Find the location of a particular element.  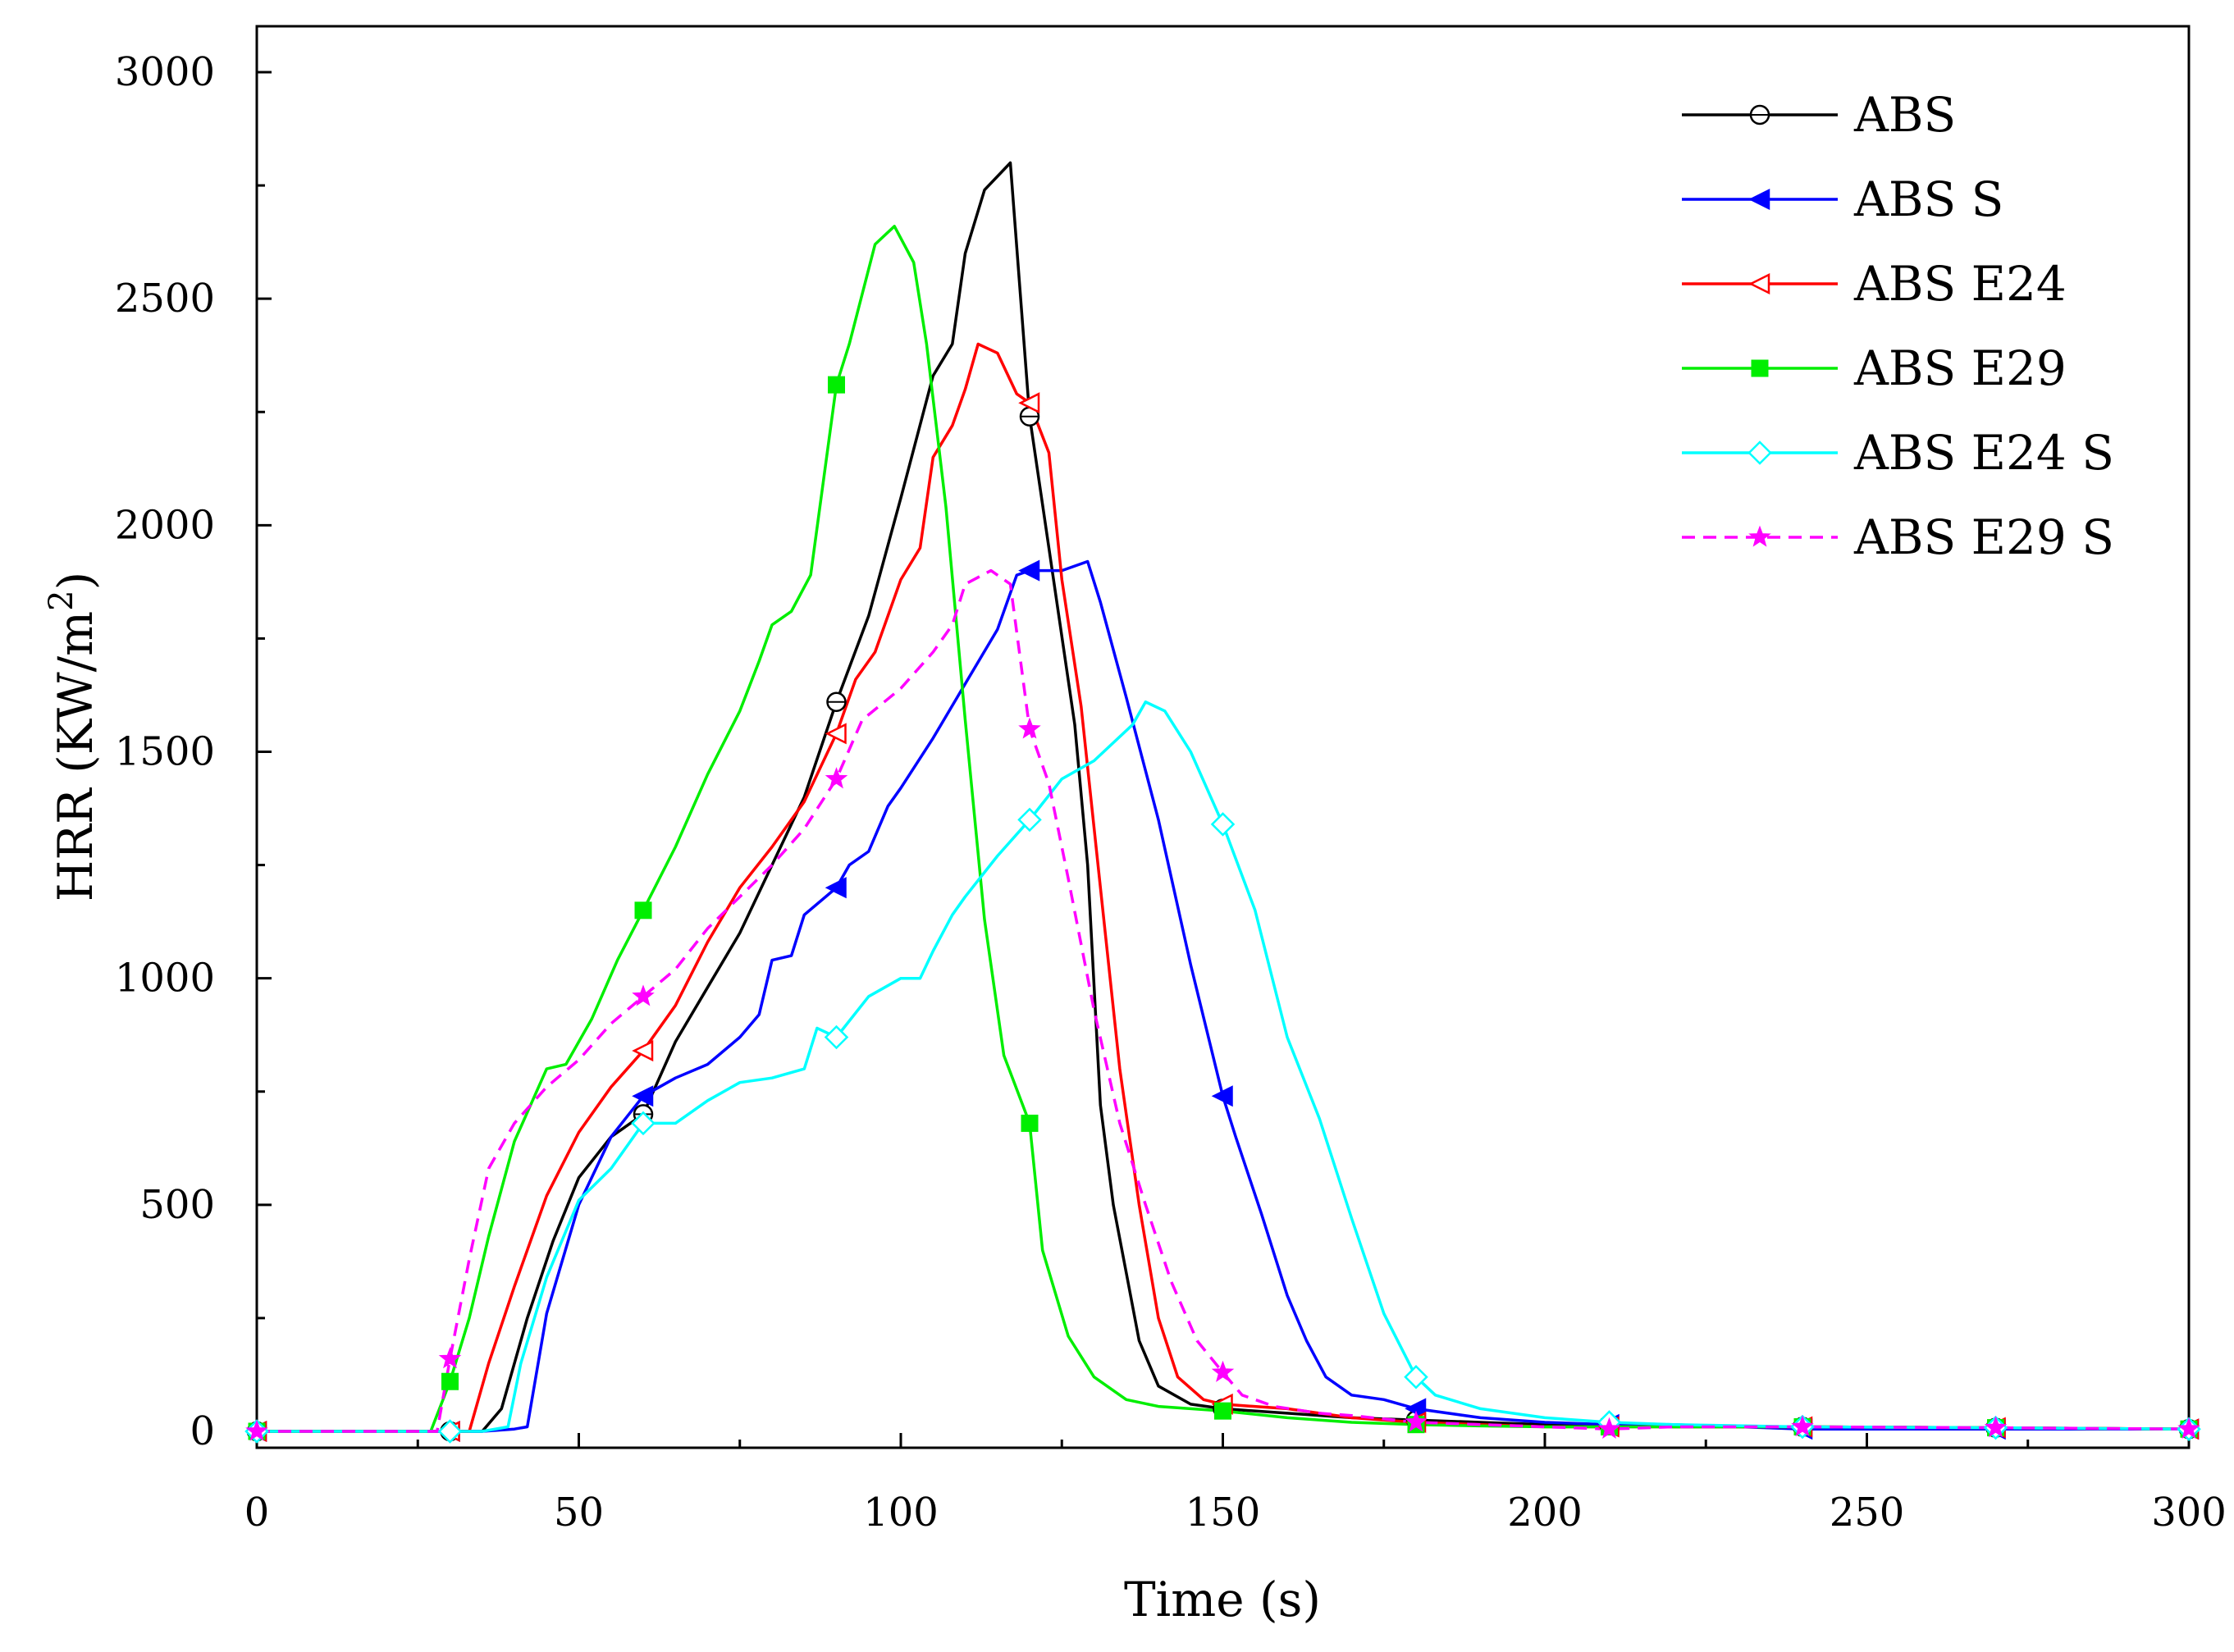

legend-item-abs-e24: ABS E24 is located at coordinates (1874, 284).